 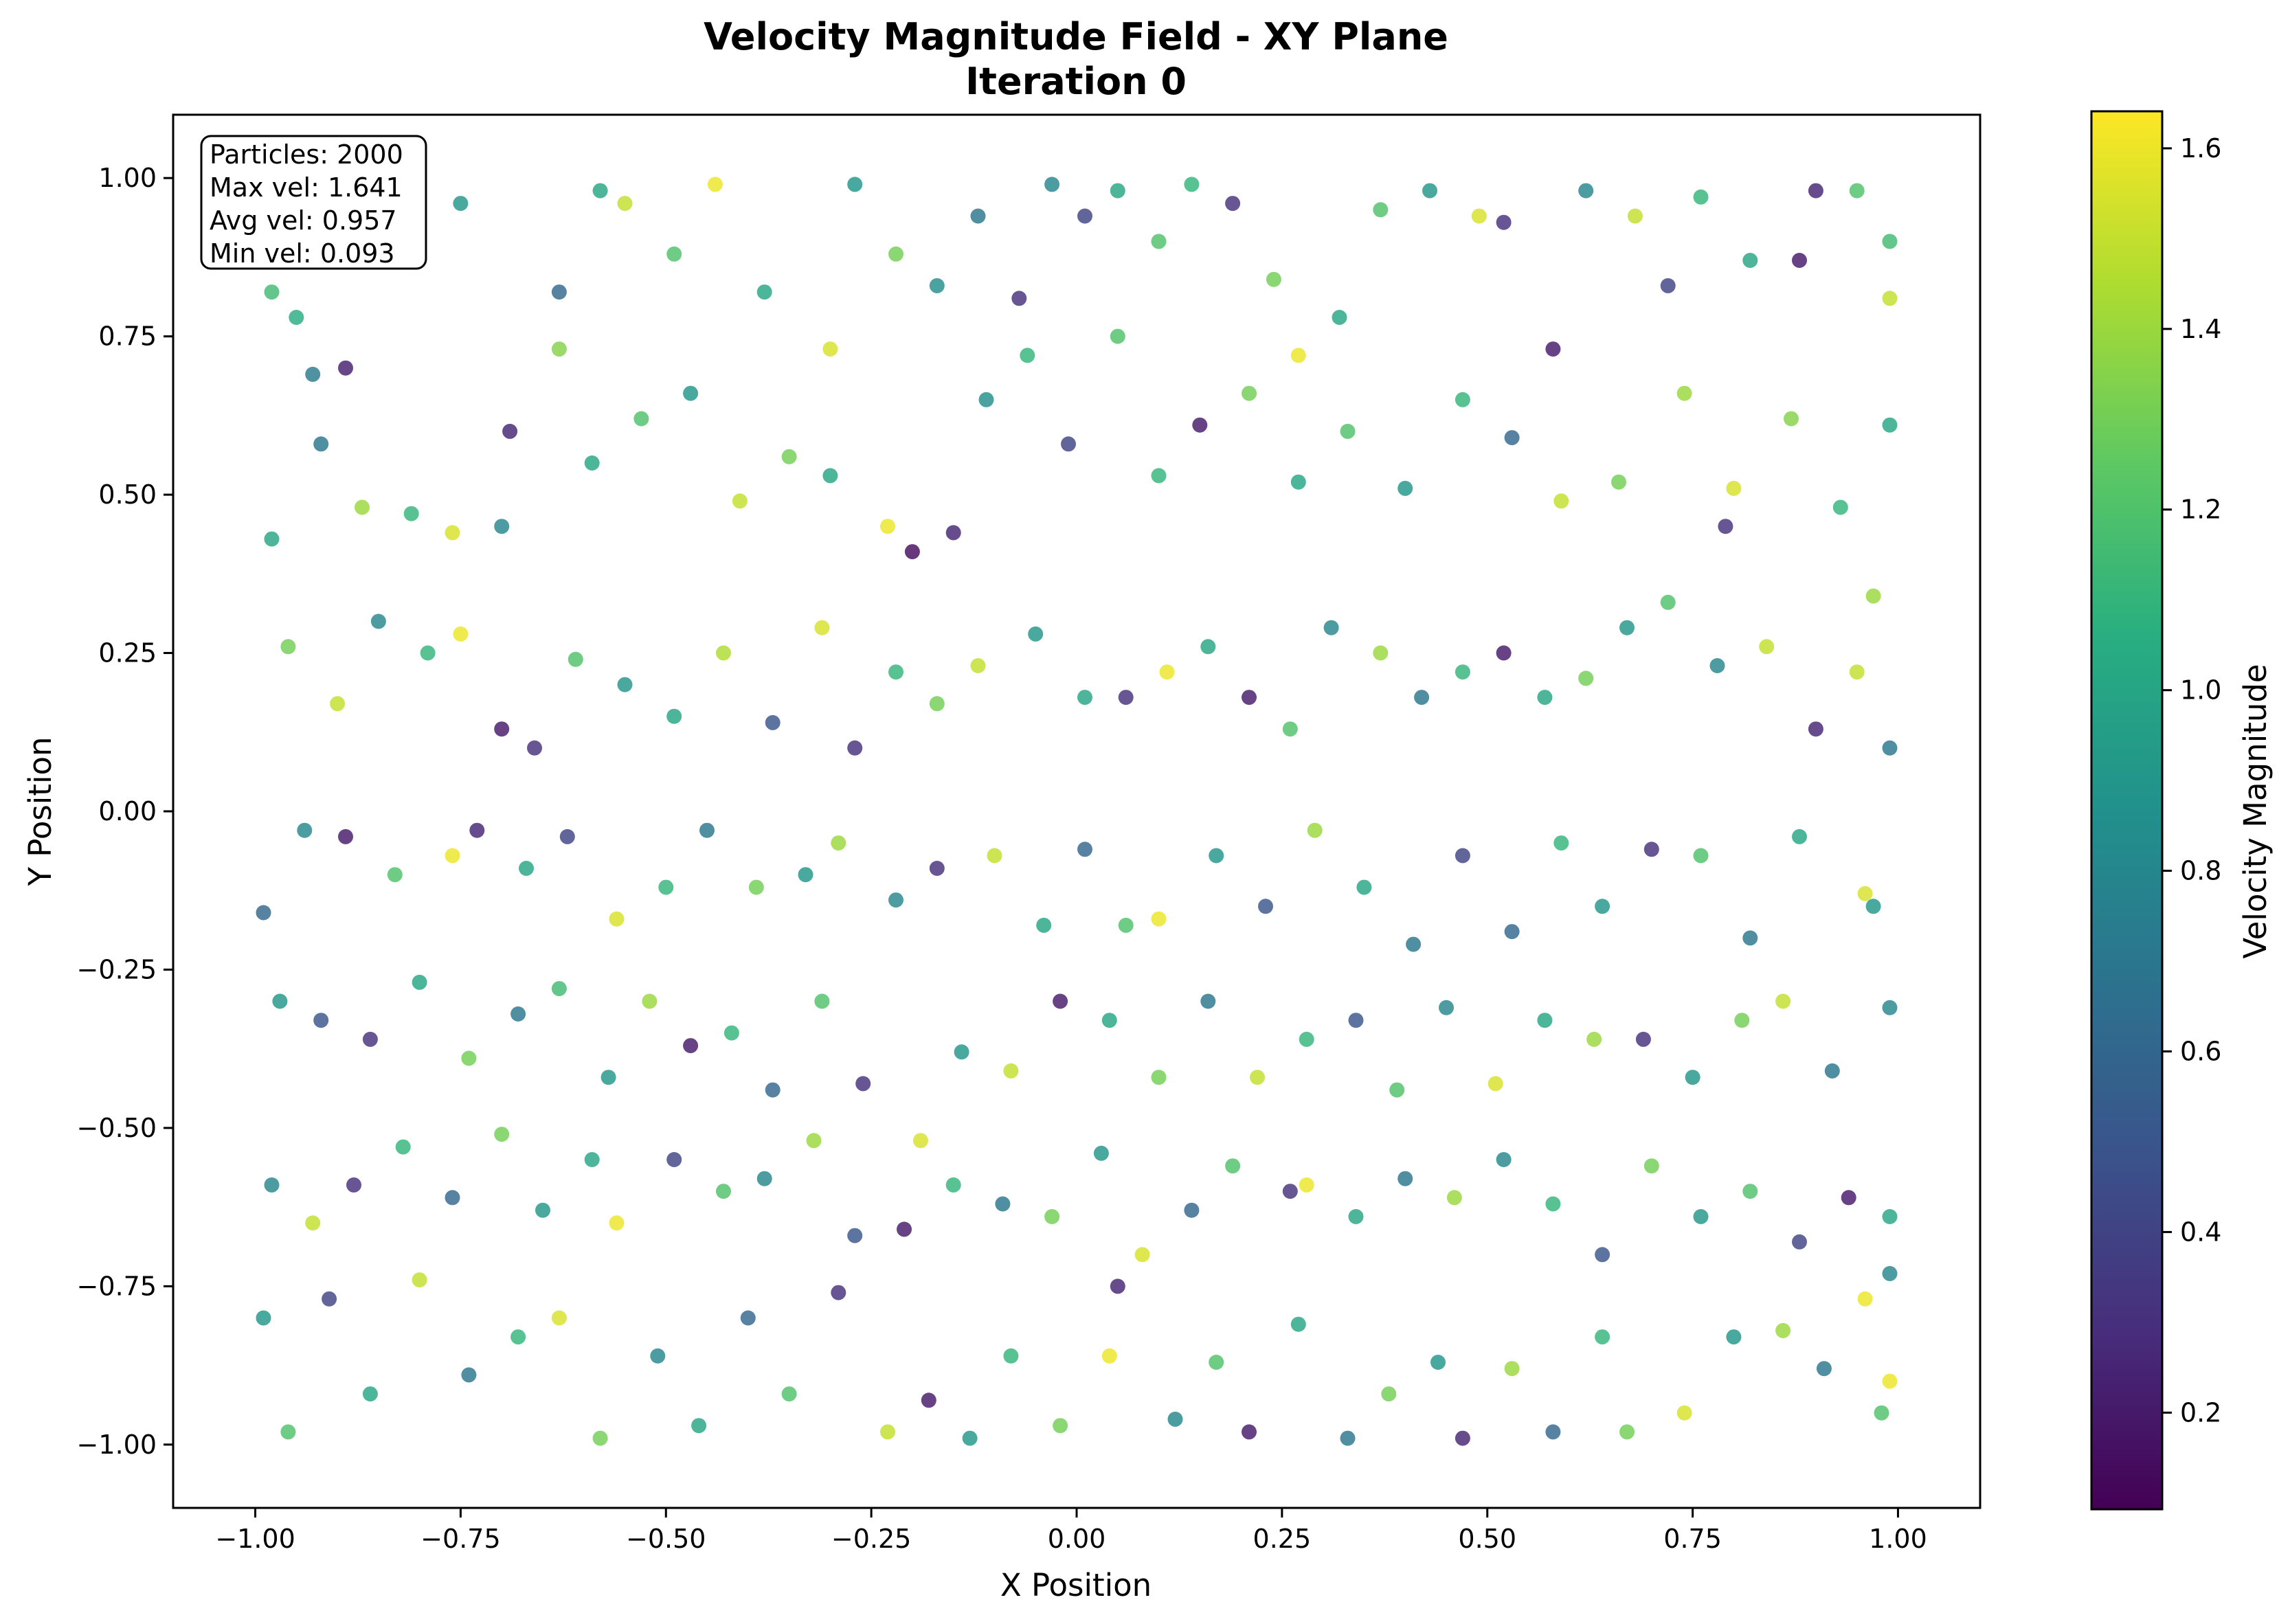 What do you see at coordinates (2200, 1051) in the screenshot?
I see `colorbar-tick-label: 0.6` at bounding box center [2200, 1051].